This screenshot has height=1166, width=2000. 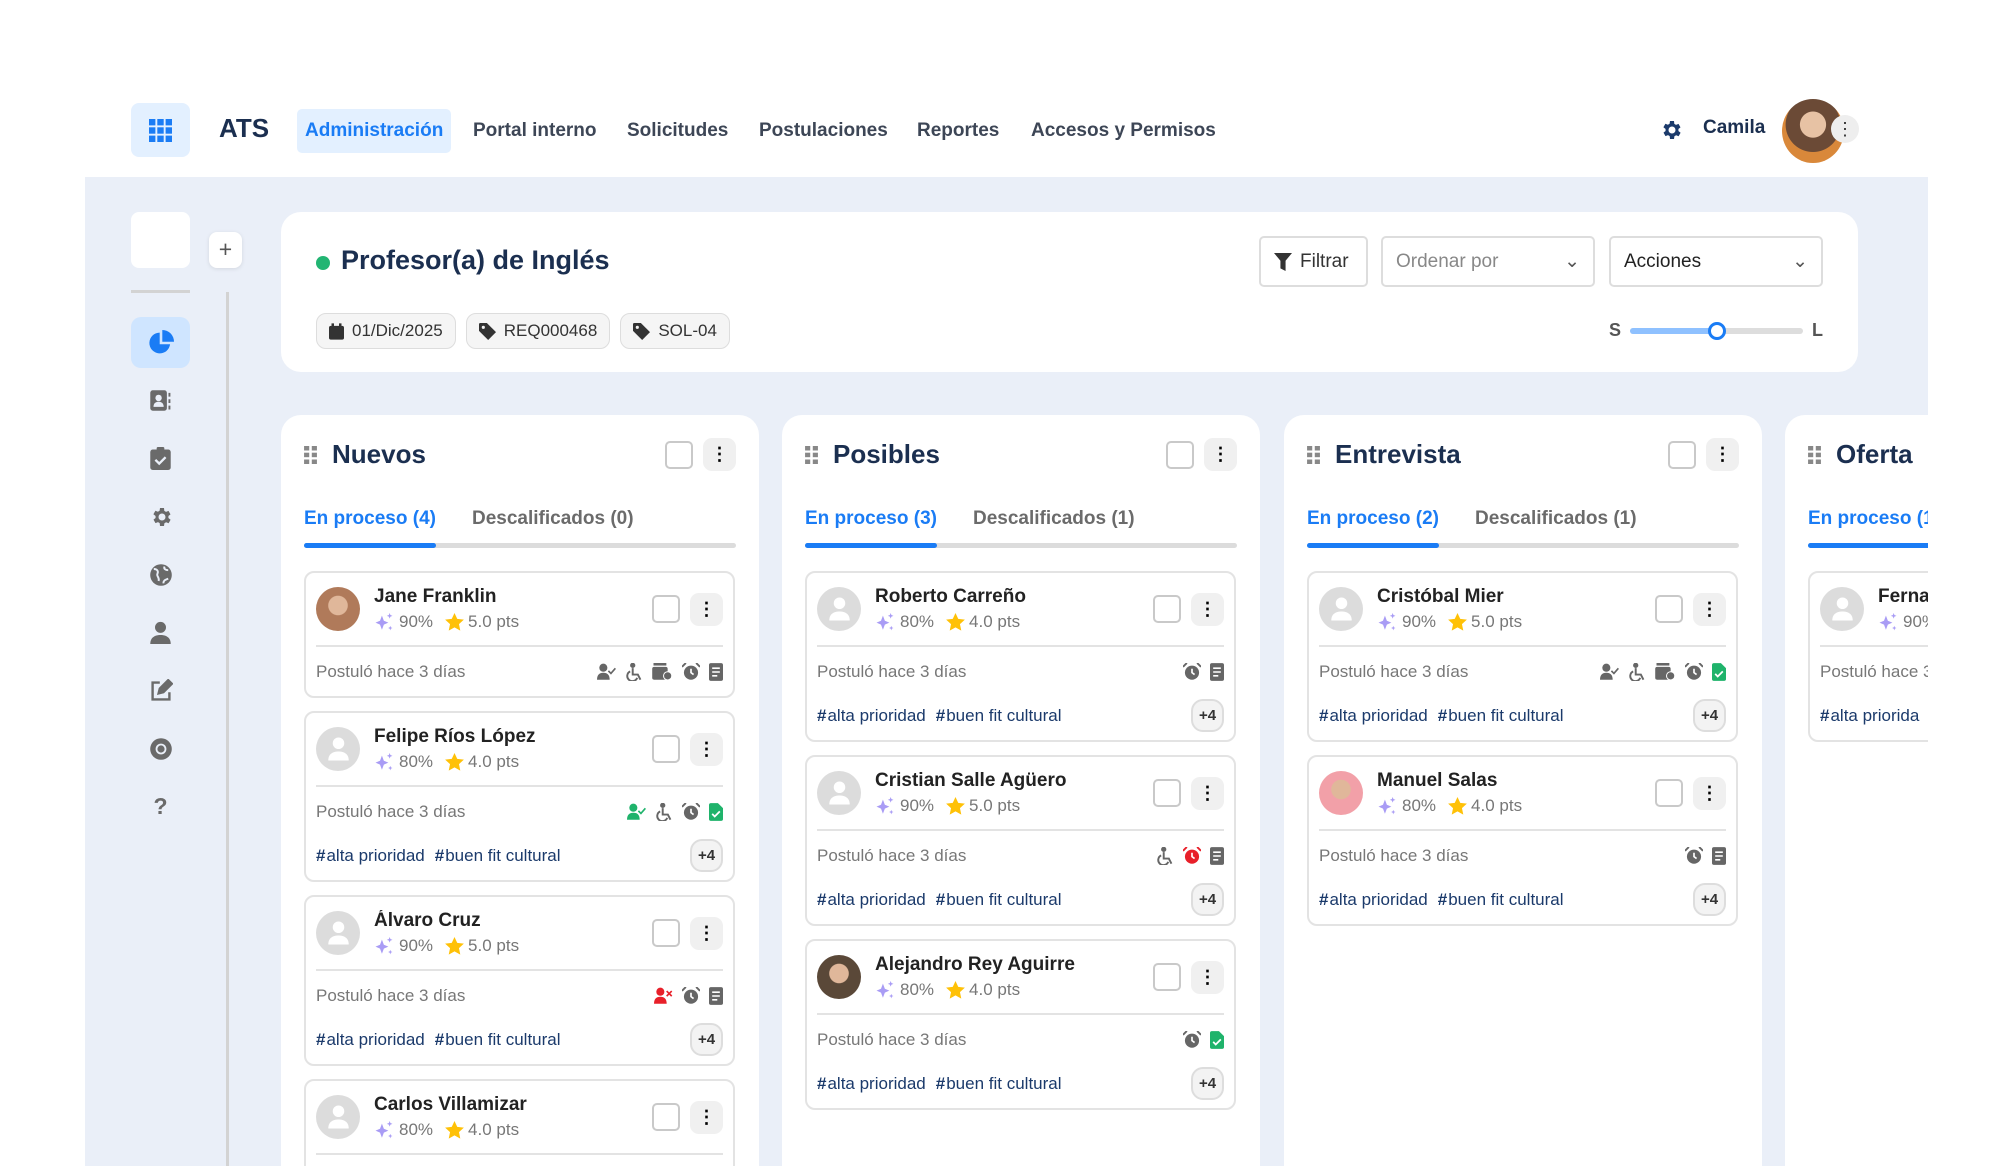 What do you see at coordinates (886, 454) in the screenshot?
I see `column-title: Posibles` at bounding box center [886, 454].